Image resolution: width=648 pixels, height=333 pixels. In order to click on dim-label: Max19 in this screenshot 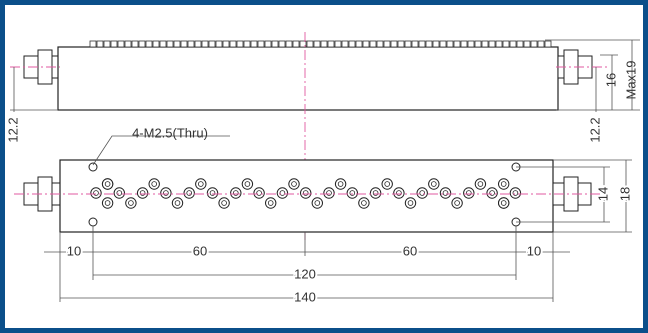, I will do `click(630, 79)`.